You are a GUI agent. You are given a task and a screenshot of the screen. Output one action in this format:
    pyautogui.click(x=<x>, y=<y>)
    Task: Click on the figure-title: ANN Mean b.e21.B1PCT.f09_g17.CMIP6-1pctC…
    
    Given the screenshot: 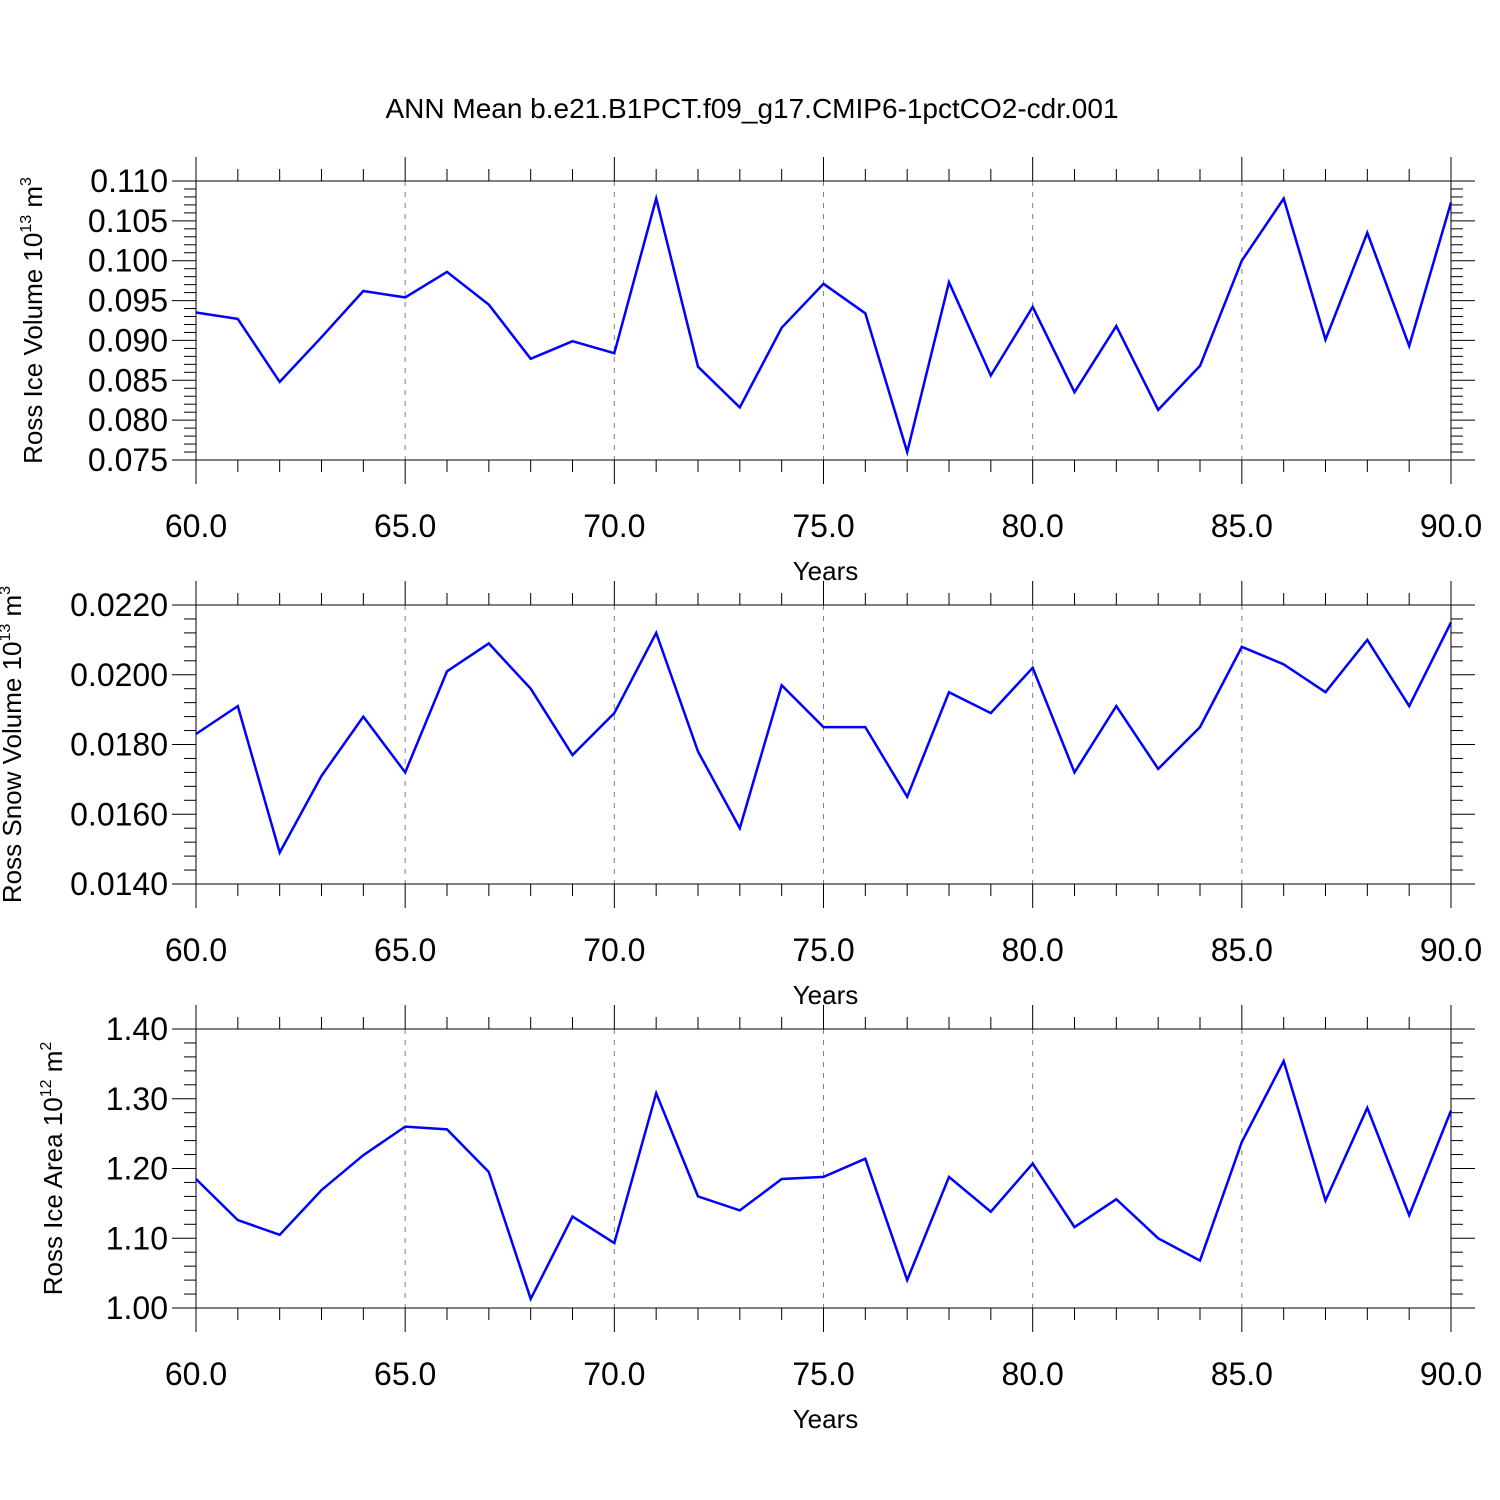 What is the action you would take?
    pyautogui.click(x=751, y=108)
    